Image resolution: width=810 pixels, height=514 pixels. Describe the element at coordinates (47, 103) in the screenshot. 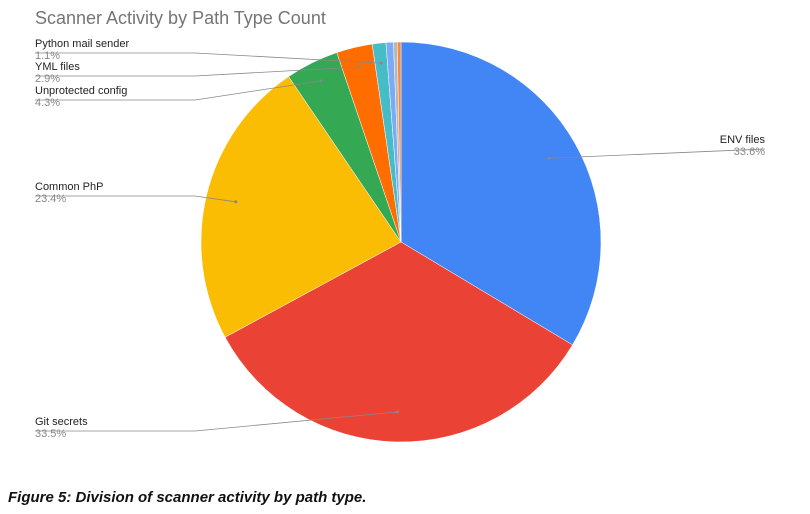

I see `value-label: 4.3%` at that location.